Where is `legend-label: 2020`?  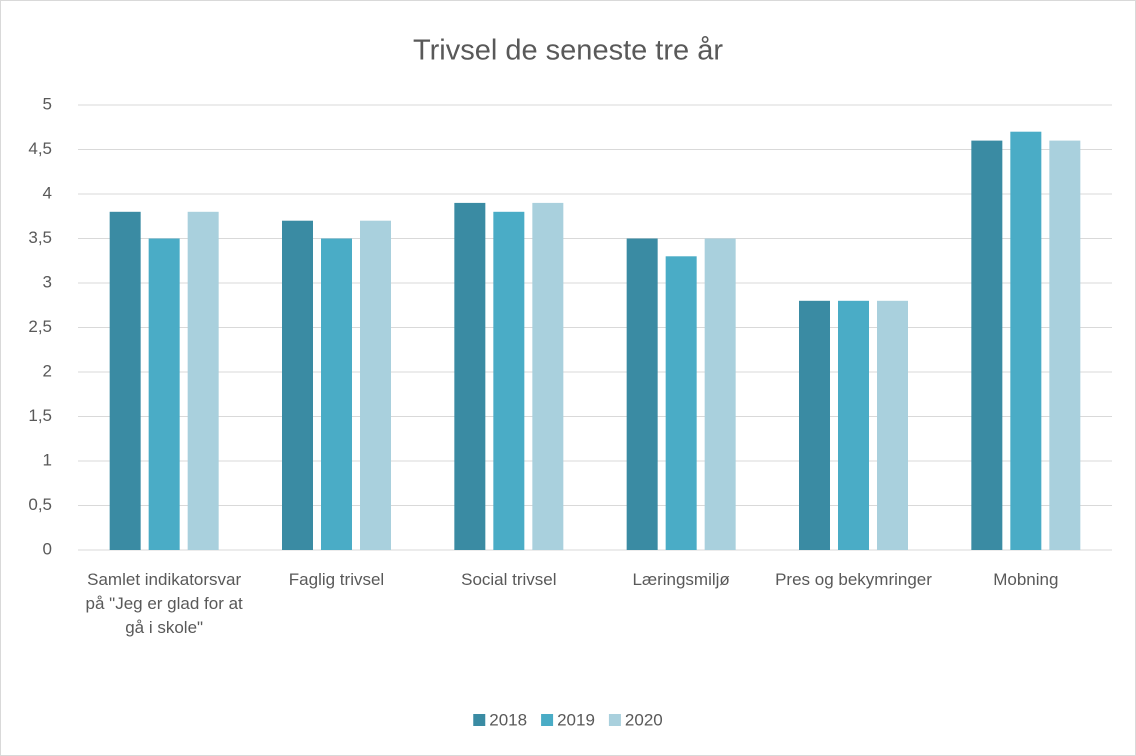
legend-label: 2020 is located at coordinates (644, 719).